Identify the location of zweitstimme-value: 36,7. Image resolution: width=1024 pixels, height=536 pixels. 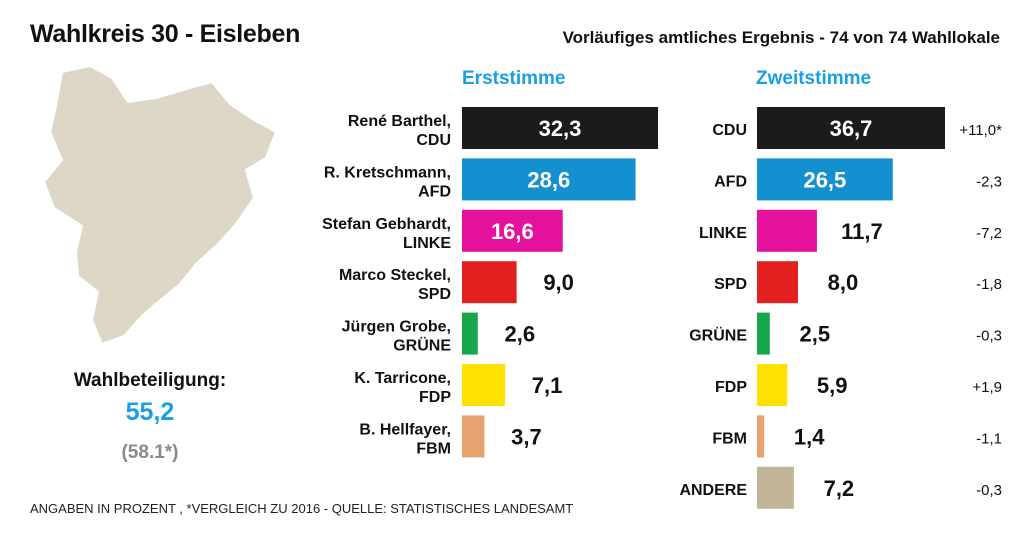
(851, 128).